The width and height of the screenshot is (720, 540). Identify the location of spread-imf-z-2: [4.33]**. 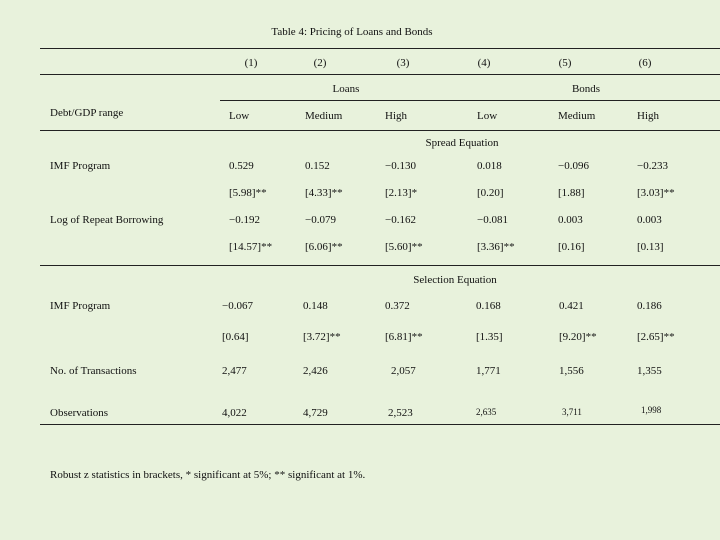
(324, 193).